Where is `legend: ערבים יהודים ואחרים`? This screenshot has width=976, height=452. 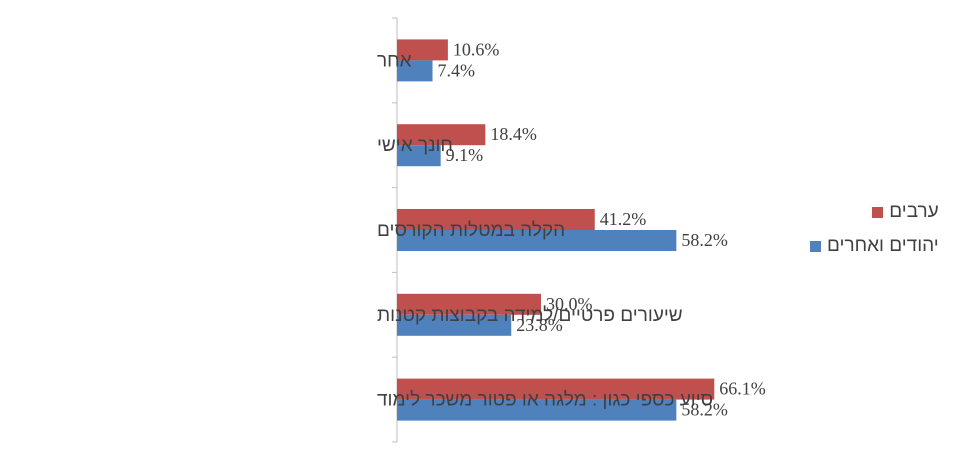
legend: ערבים יהודים ואחרים is located at coordinates (874, 234).